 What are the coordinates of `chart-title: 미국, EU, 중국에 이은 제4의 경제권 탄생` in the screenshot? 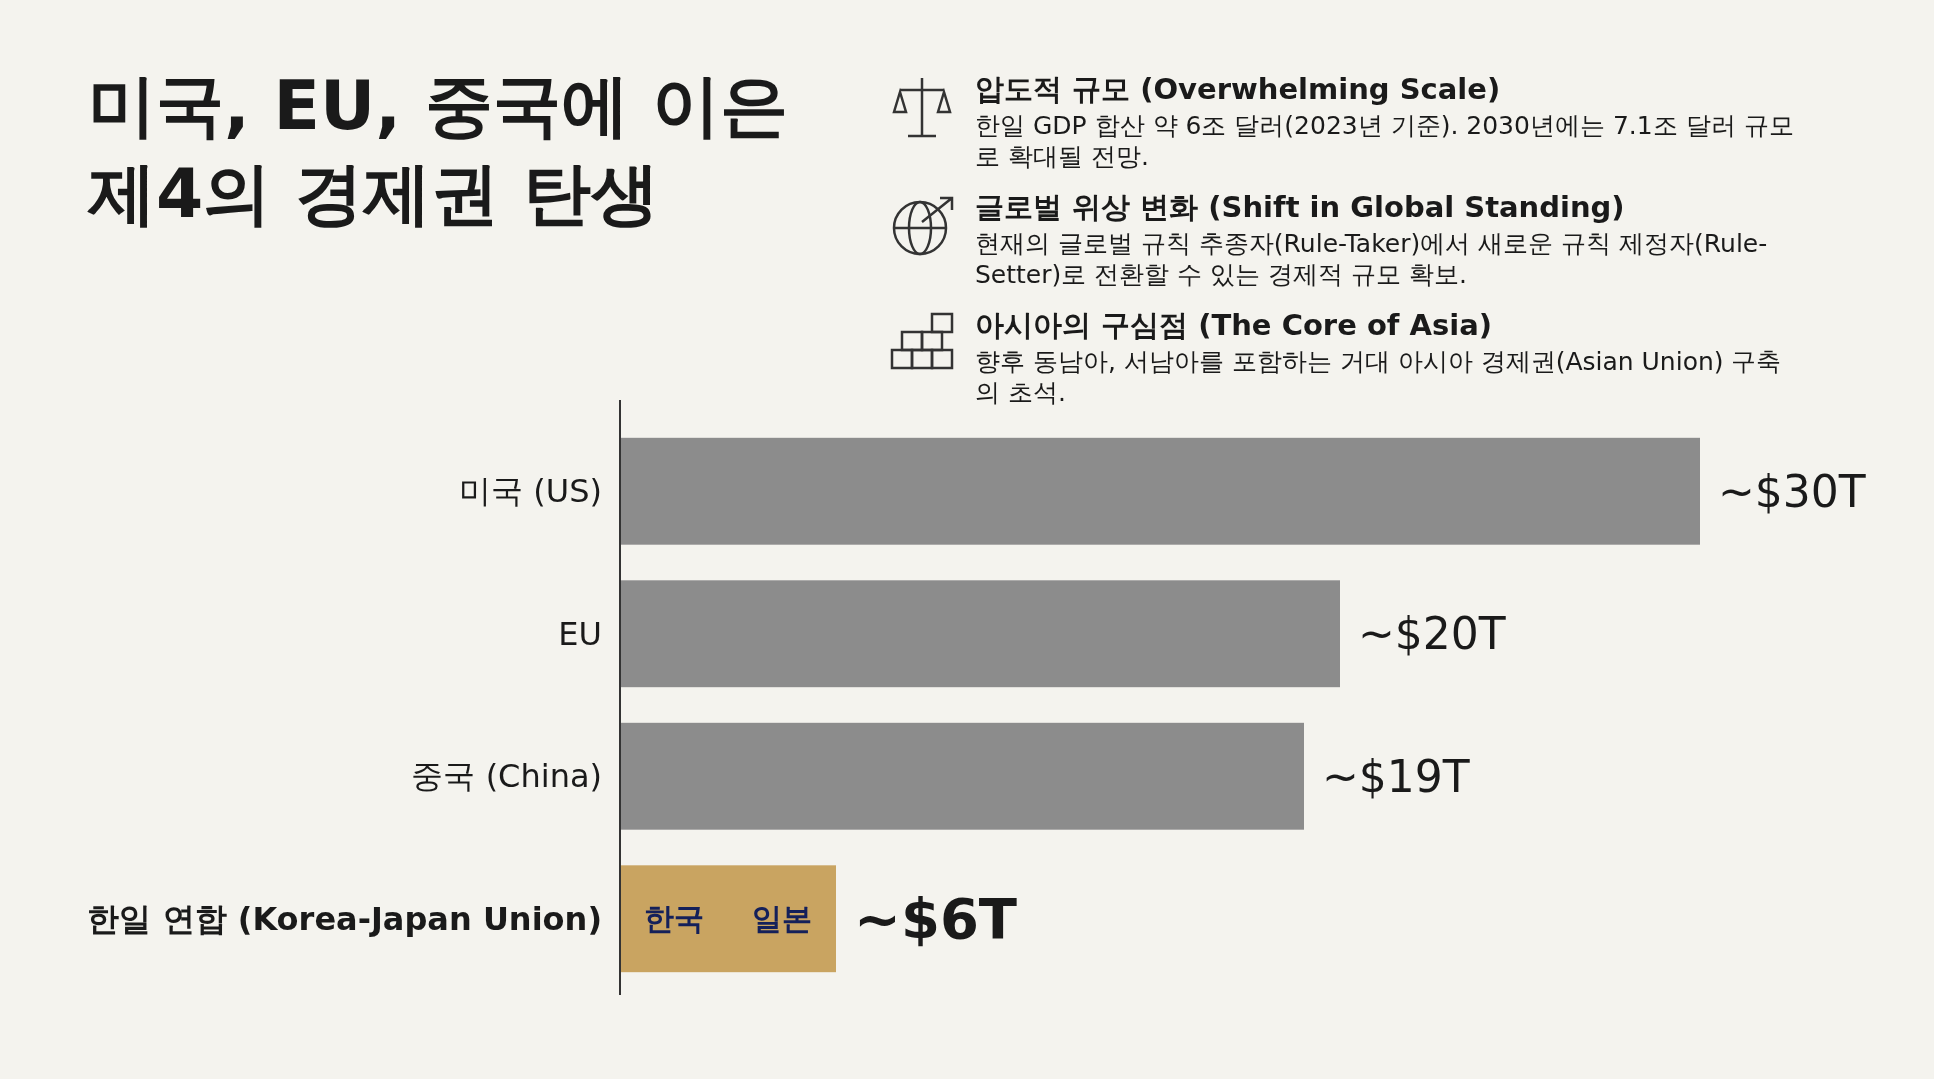 It's located at (439, 150).